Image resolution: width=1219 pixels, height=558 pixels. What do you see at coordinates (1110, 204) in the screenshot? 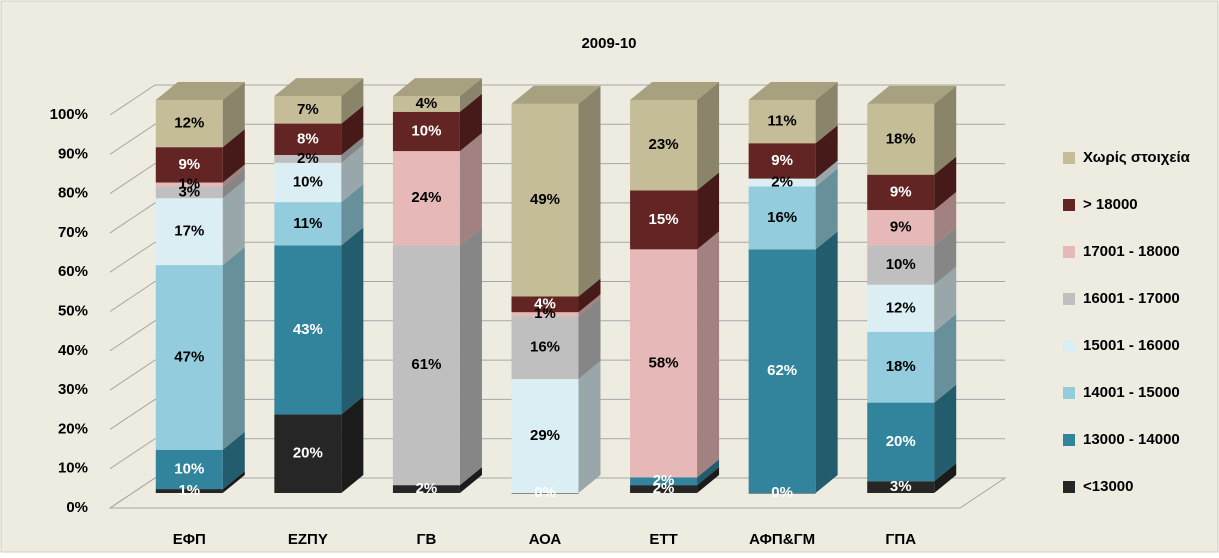
I see `legend-label: > 18000` at bounding box center [1110, 204].